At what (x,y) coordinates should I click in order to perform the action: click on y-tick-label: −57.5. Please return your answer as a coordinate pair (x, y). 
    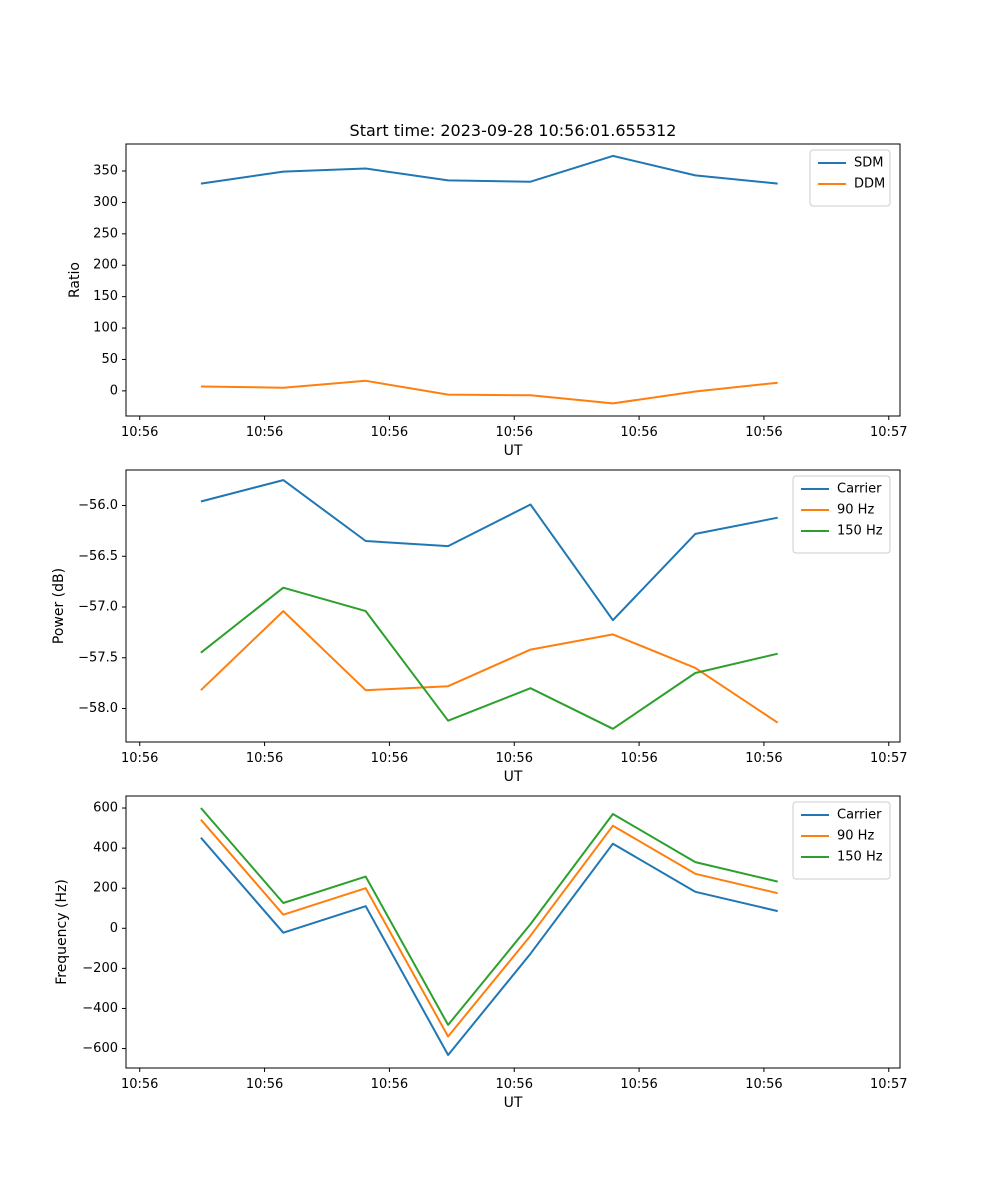
    Looking at the image, I should click on (98, 657).